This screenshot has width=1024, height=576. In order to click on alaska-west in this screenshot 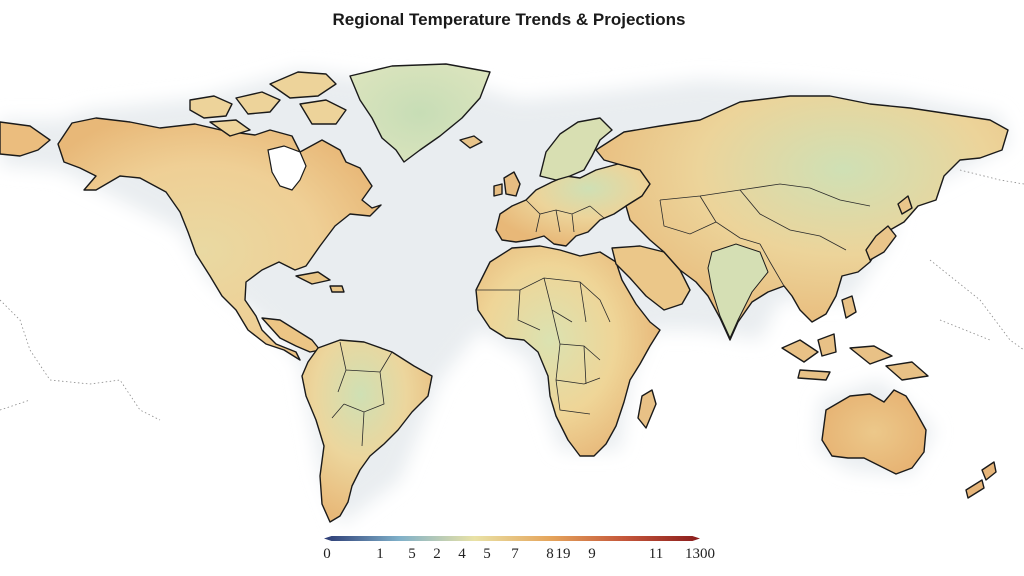, I will do `click(25, 139)`.